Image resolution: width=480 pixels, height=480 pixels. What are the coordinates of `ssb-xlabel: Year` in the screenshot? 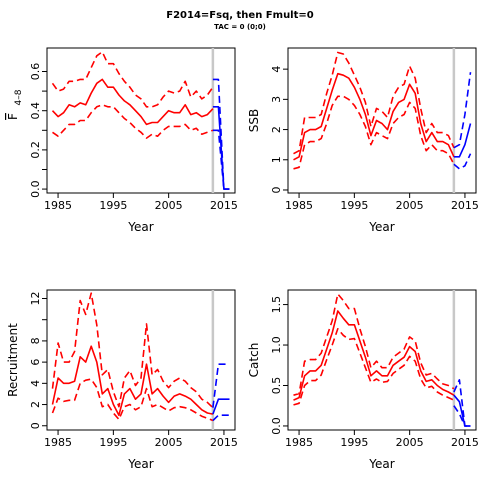 It's located at (381, 227).